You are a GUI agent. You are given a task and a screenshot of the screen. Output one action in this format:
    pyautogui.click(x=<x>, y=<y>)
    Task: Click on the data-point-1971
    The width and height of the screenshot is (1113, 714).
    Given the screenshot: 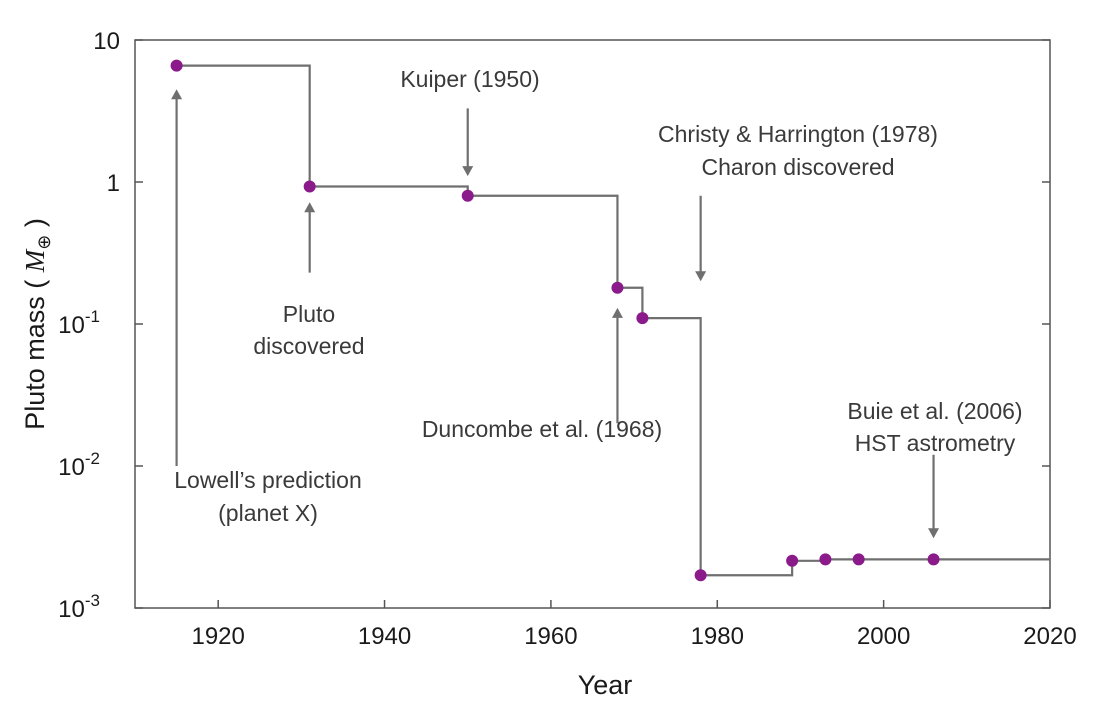 What is the action you would take?
    pyautogui.click(x=642, y=318)
    